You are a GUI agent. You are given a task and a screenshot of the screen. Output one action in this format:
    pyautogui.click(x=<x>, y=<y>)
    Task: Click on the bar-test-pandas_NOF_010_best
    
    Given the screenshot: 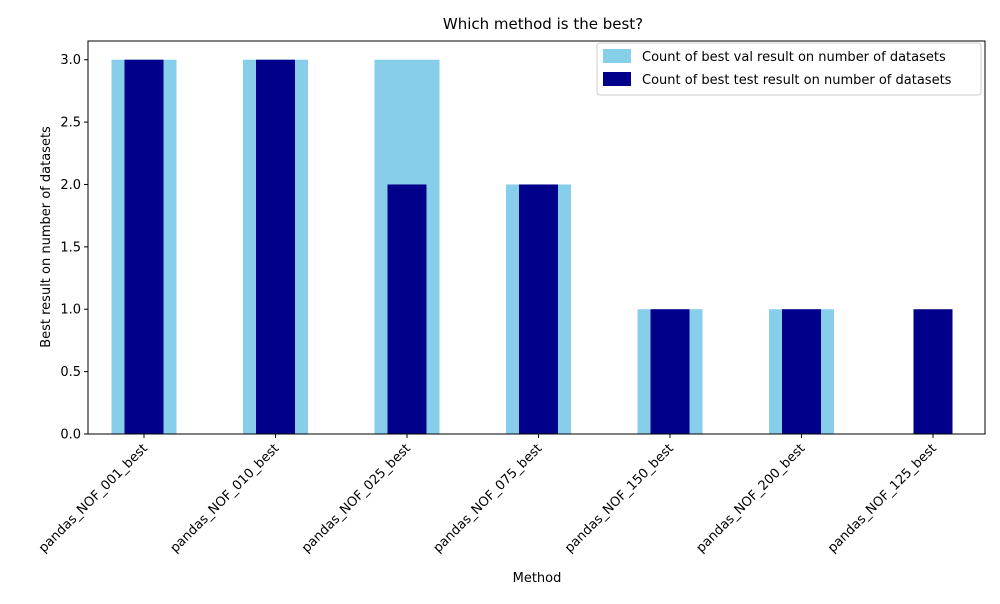 What is the action you would take?
    pyautogui.click(x=275, y=246)
    